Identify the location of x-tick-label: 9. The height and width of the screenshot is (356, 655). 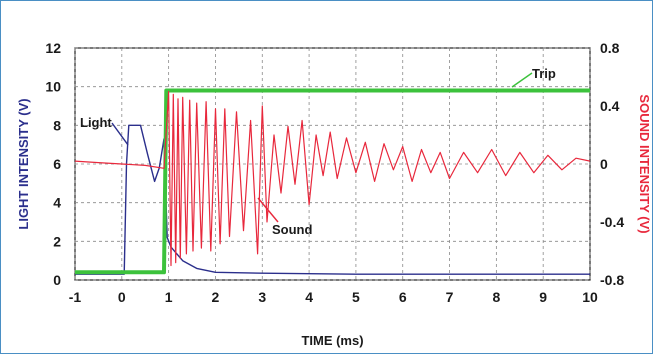
(543, 297).